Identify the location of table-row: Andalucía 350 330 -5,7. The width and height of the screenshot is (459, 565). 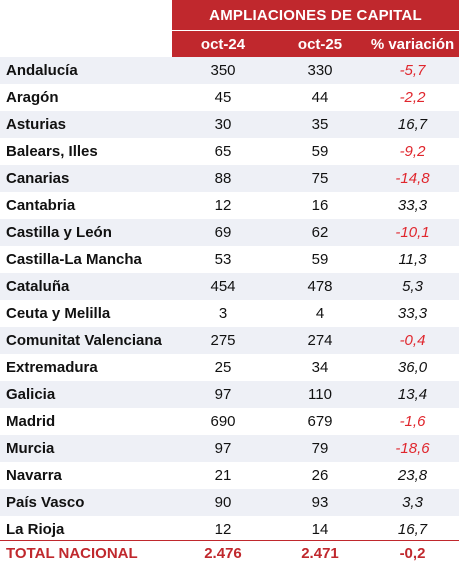
(229, 70).